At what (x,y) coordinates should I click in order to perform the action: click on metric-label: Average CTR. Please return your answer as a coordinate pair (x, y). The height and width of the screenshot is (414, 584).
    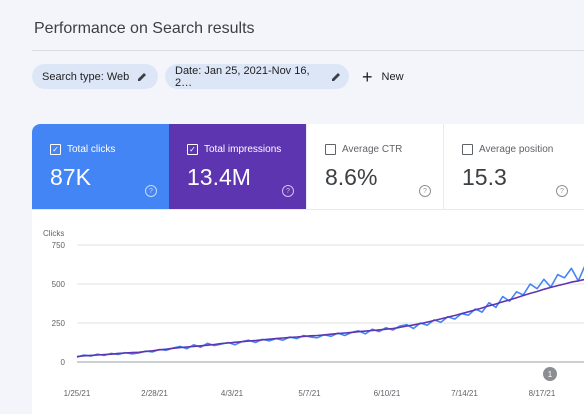
    Looking at the image, I should click on (372, 149).